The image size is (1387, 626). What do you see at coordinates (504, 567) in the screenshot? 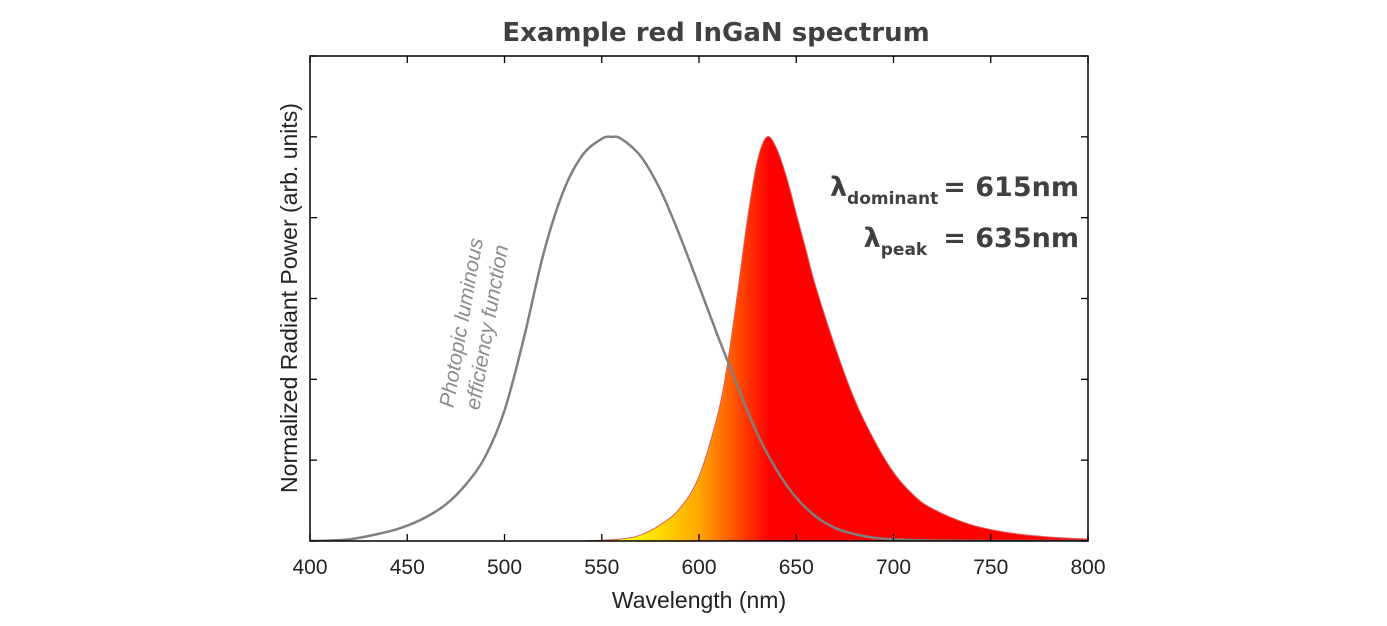
I see `x-tick-label: 500` at bounding box center [504, 567].